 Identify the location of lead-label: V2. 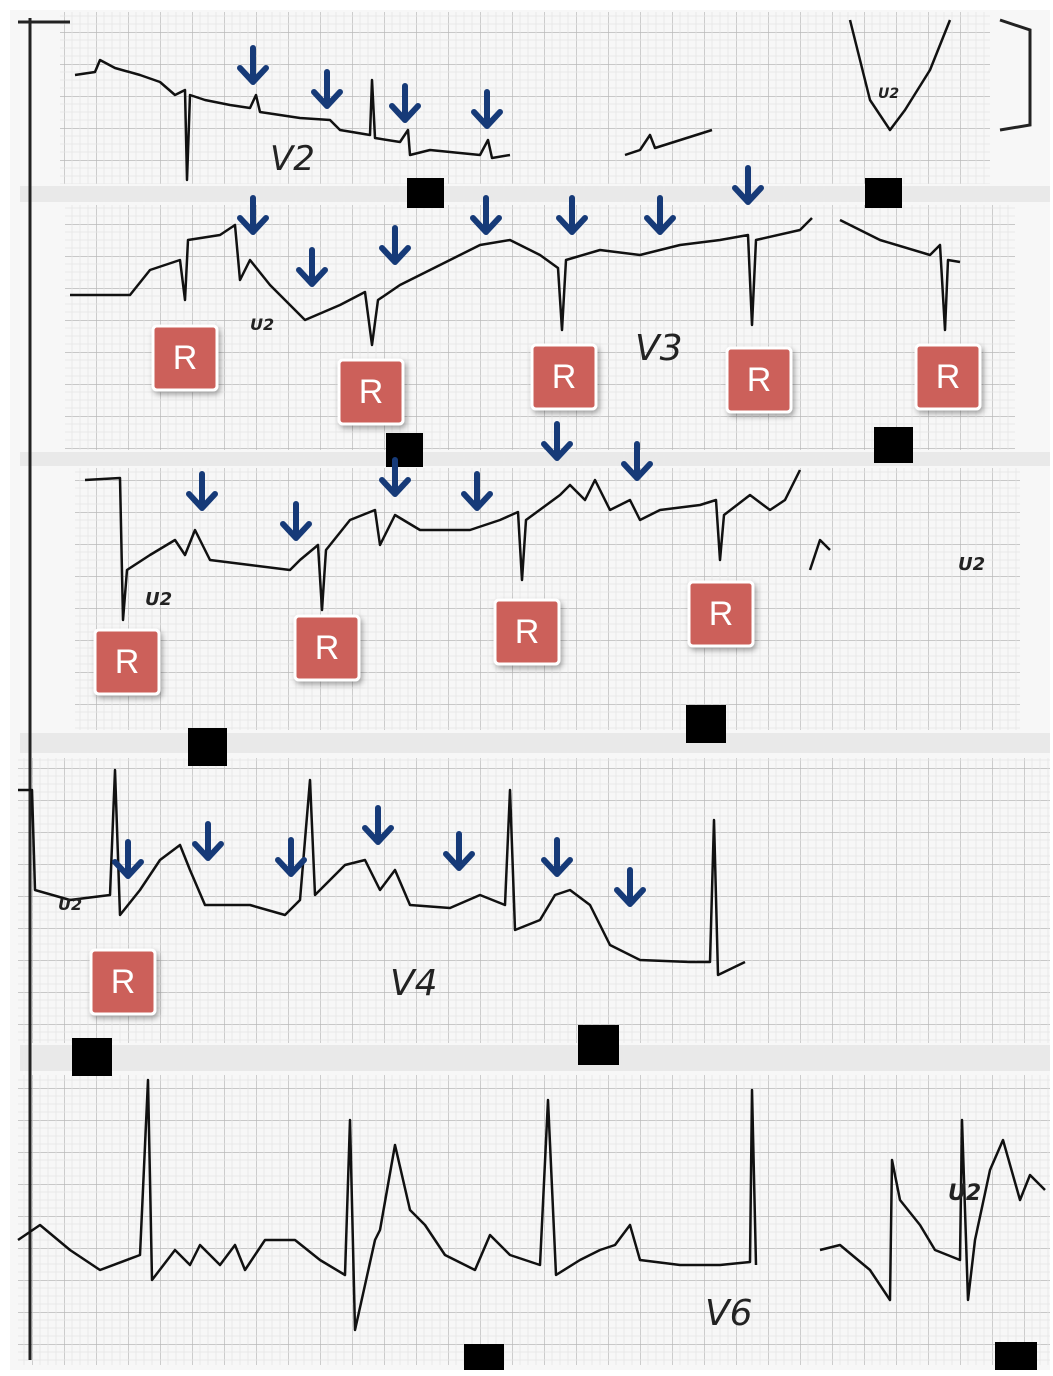
(292, 159).